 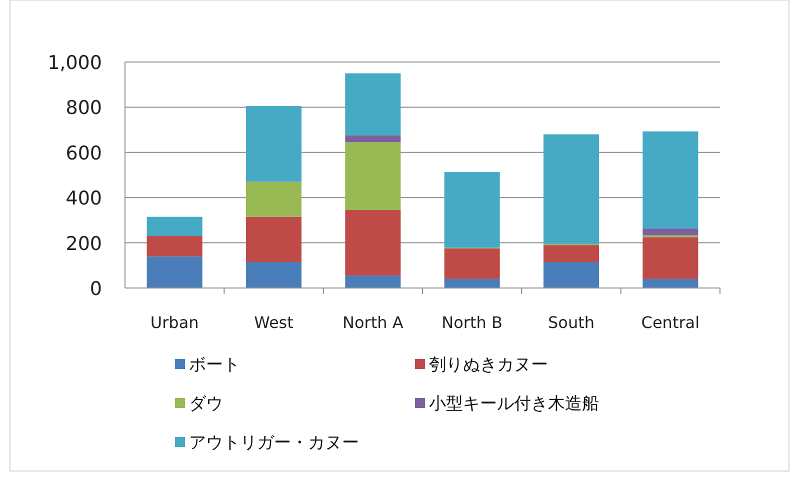 What do you see at coordinates (472, 322) in the screenshot?
I see `x-tick-label: North B` at bounding box center [472, 322].